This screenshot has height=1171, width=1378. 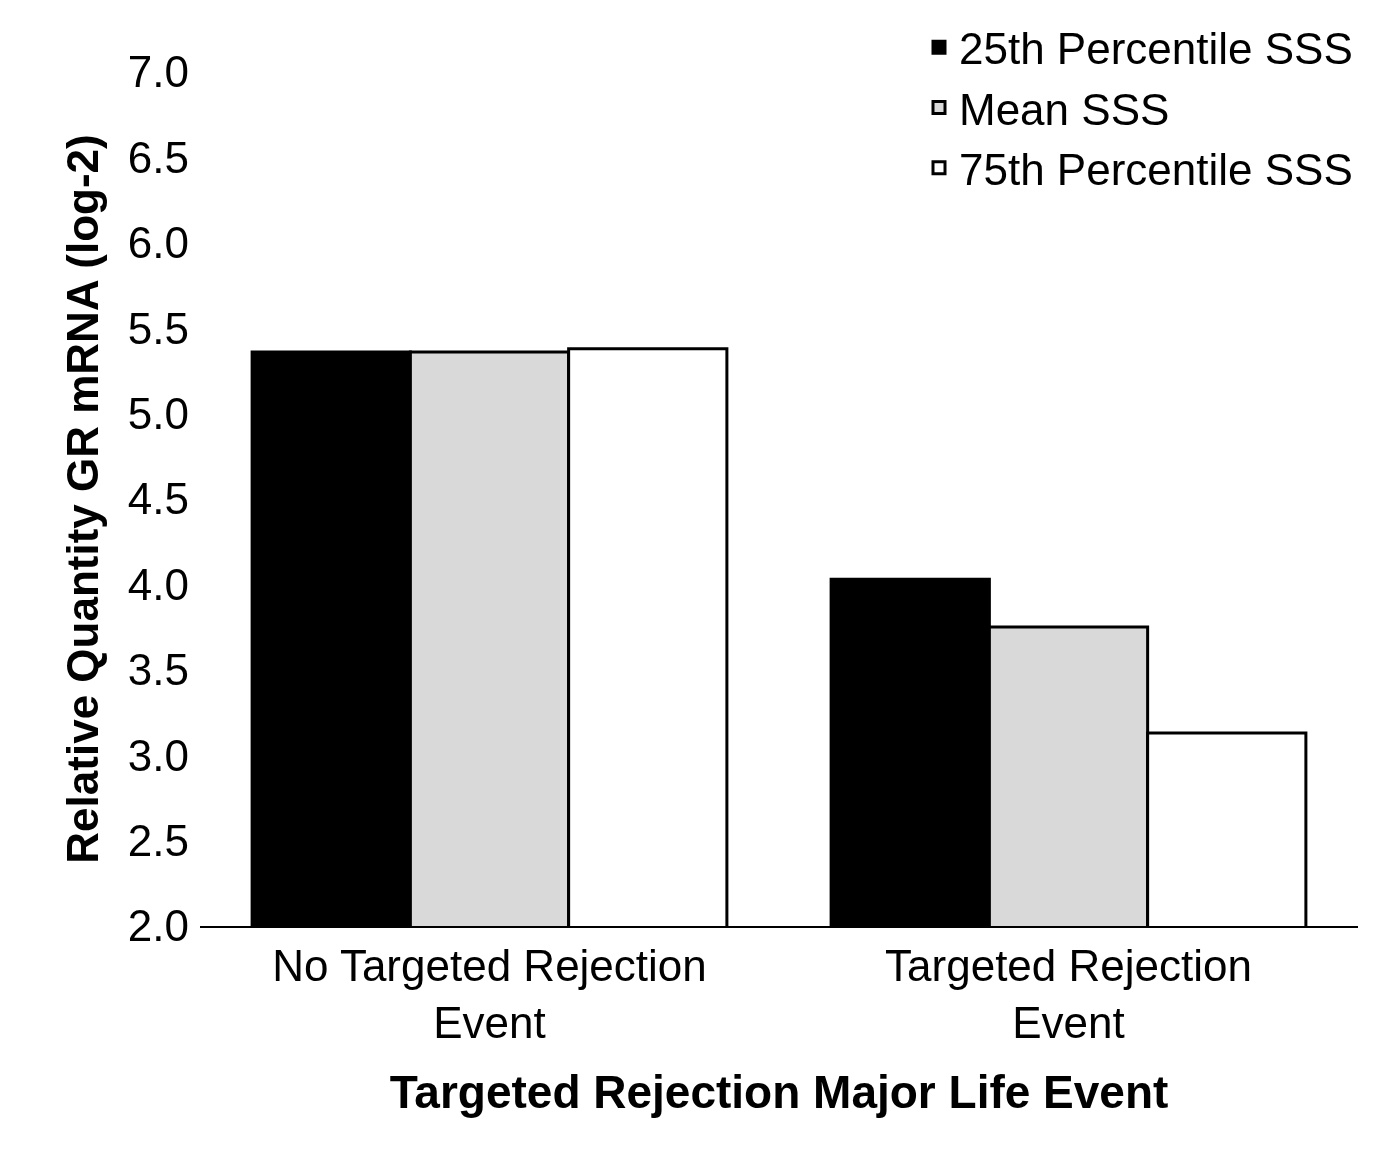 What do you see at coordinates (1064, 109) in the screenshot?
I see `legend-label: Mean SSS` at bounding box center [1064, 109].